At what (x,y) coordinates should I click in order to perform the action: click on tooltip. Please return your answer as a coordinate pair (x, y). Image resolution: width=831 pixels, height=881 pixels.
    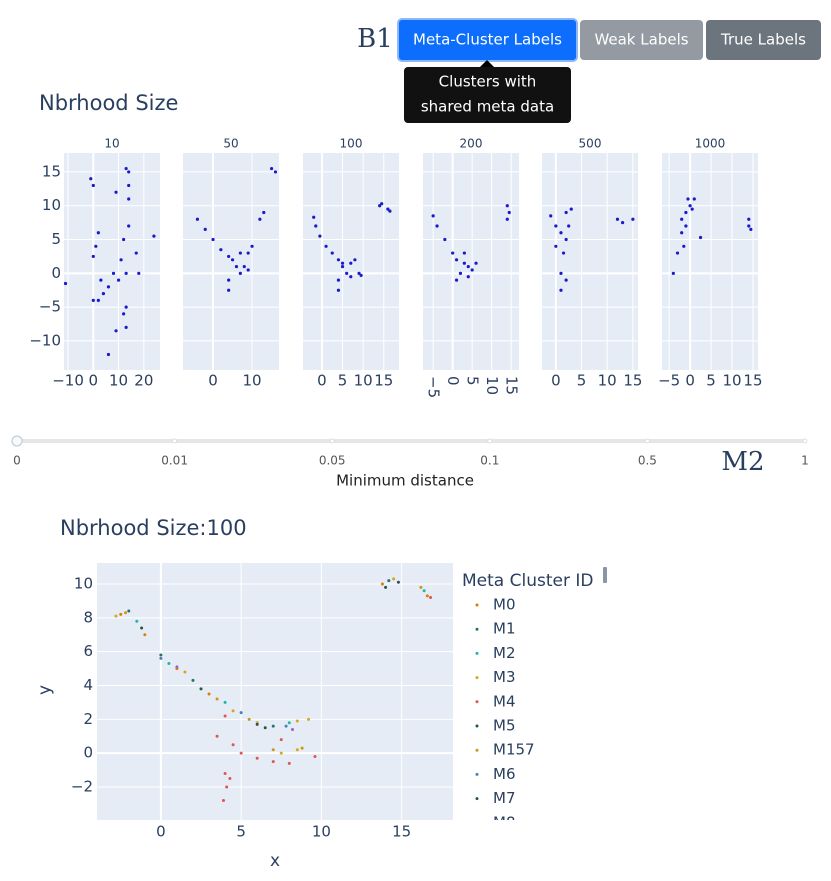
    Looking at the image, I should click on (487, 95).